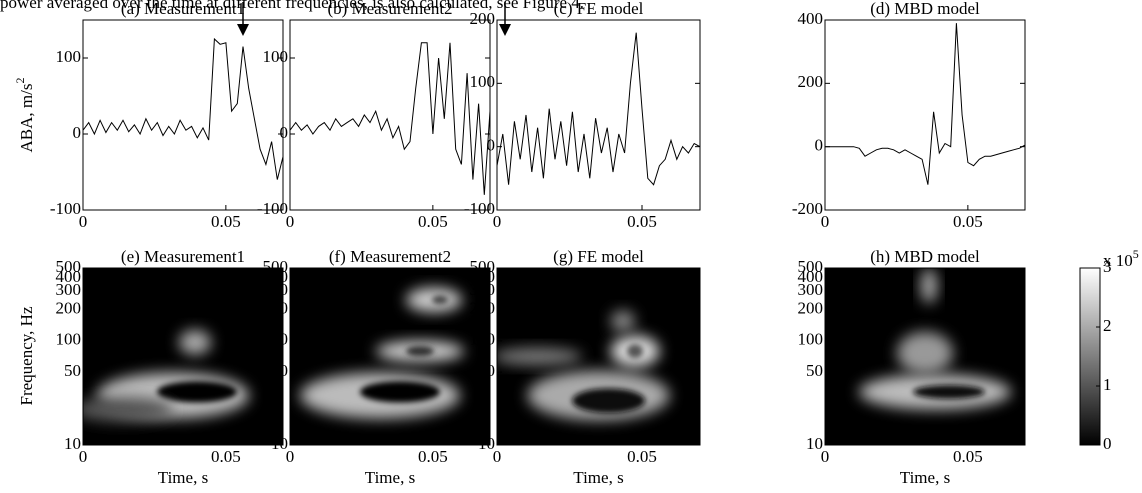  Describe the element at coordinates (1090, 356) in the screenshot. I see `colorbar-gradient` at that location.